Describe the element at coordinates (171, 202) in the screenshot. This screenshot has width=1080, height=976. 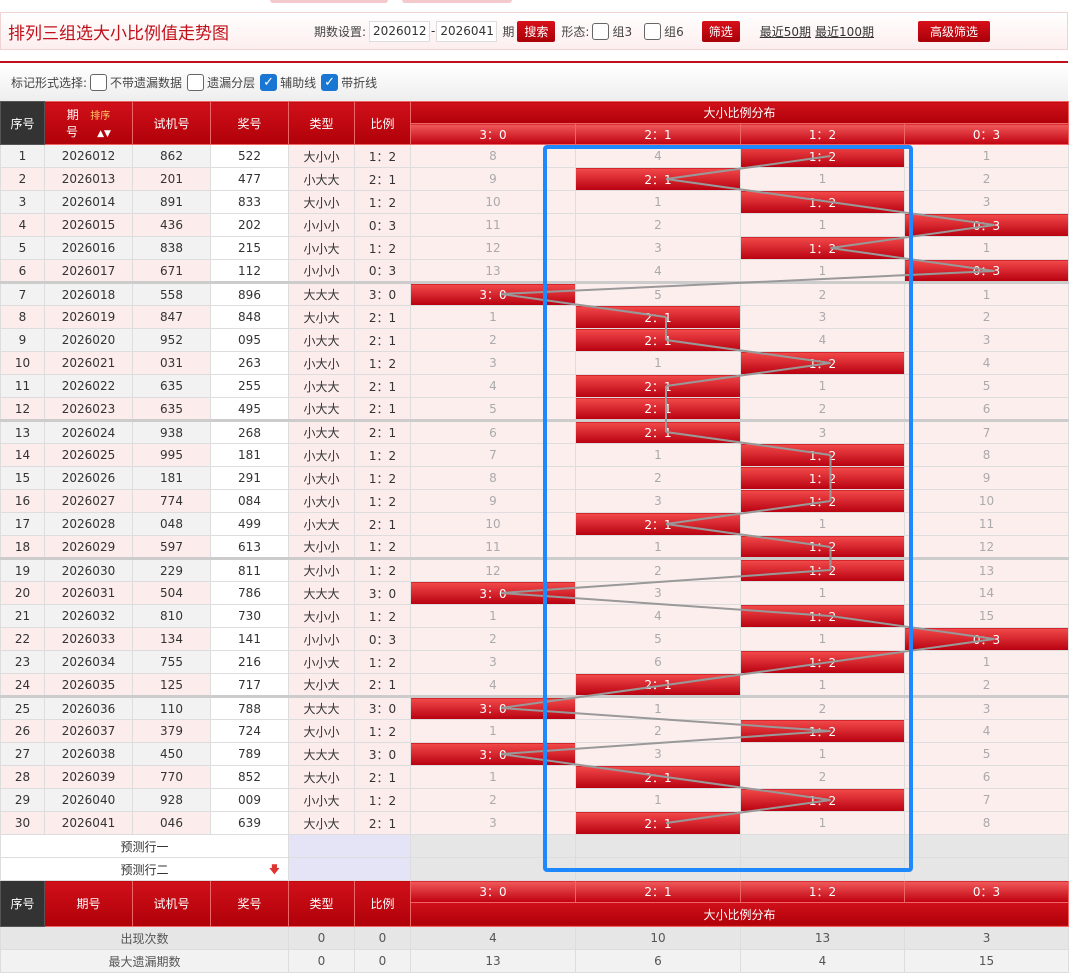
I see `trial-cell: 891` at that location.